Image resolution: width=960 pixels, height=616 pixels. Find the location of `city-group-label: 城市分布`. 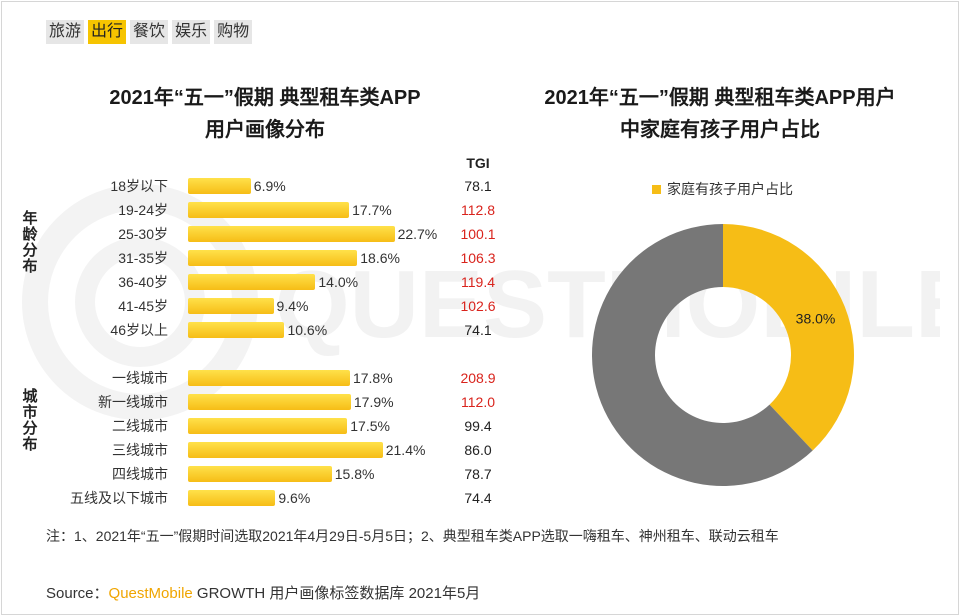

city-group-label: 城市分布 is located at coordinates (29, 422).